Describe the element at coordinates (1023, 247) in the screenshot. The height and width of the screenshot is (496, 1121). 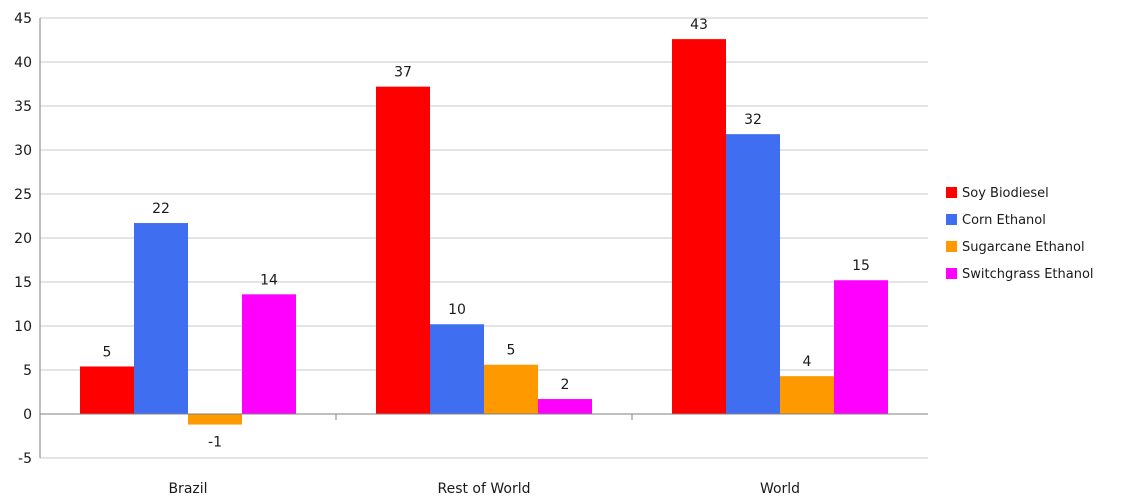
I see `legend-label: Sugarcane Ethanol` at that location.